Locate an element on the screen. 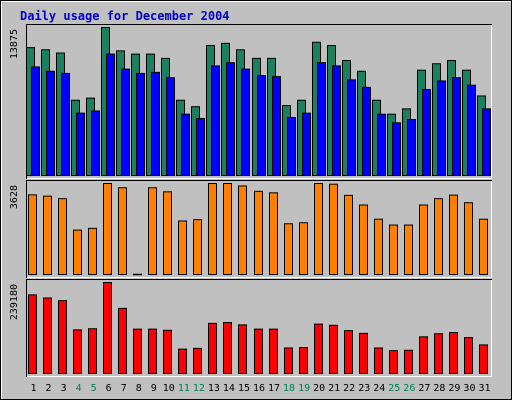 This screenshot has width=512, height=400. x-tick-label: 13 is located at coordinates (214, 388).